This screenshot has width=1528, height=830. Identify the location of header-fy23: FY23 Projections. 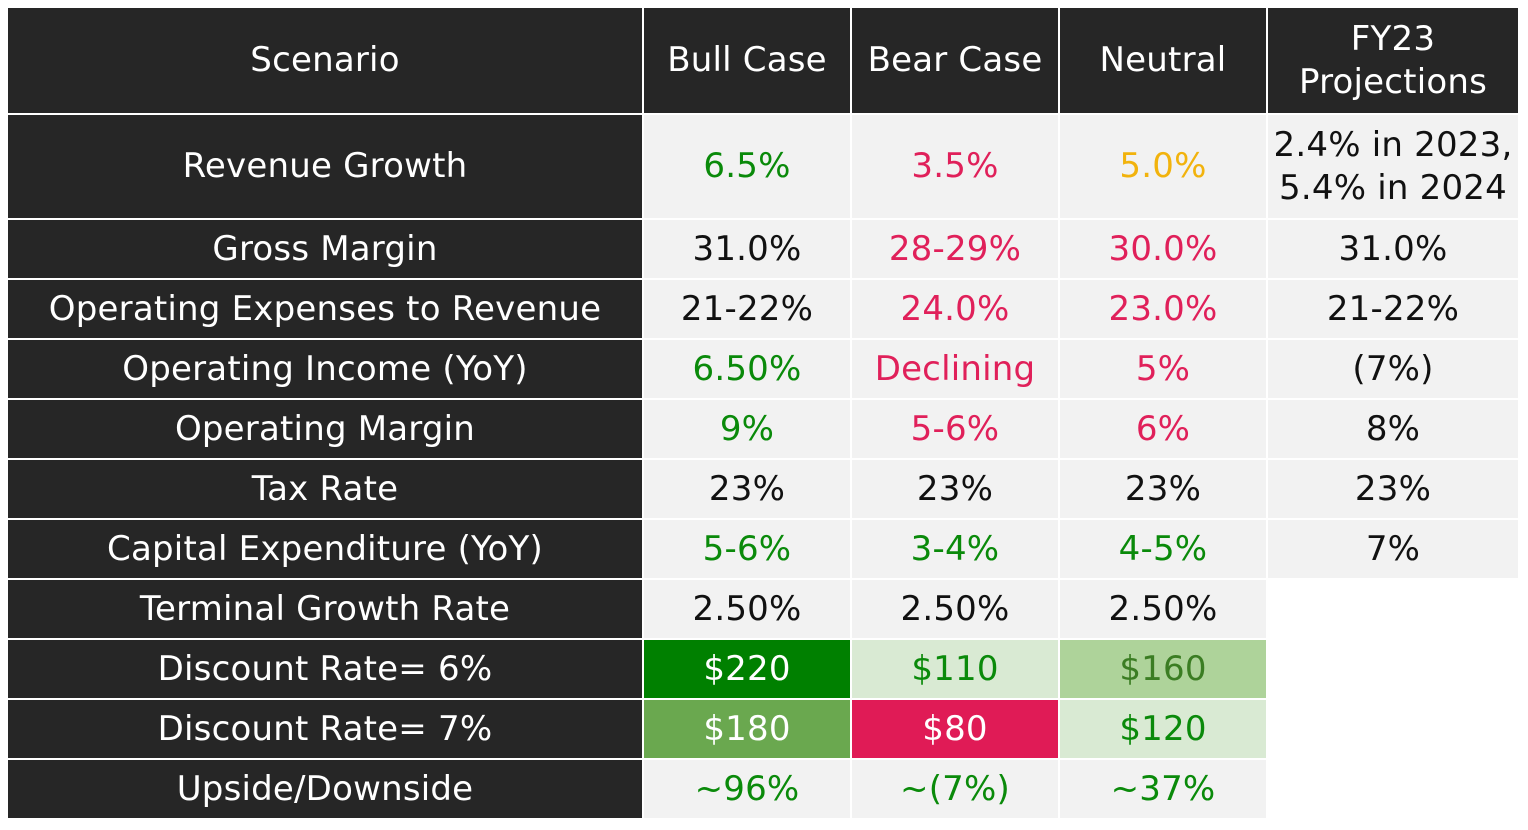
(1393, 60).